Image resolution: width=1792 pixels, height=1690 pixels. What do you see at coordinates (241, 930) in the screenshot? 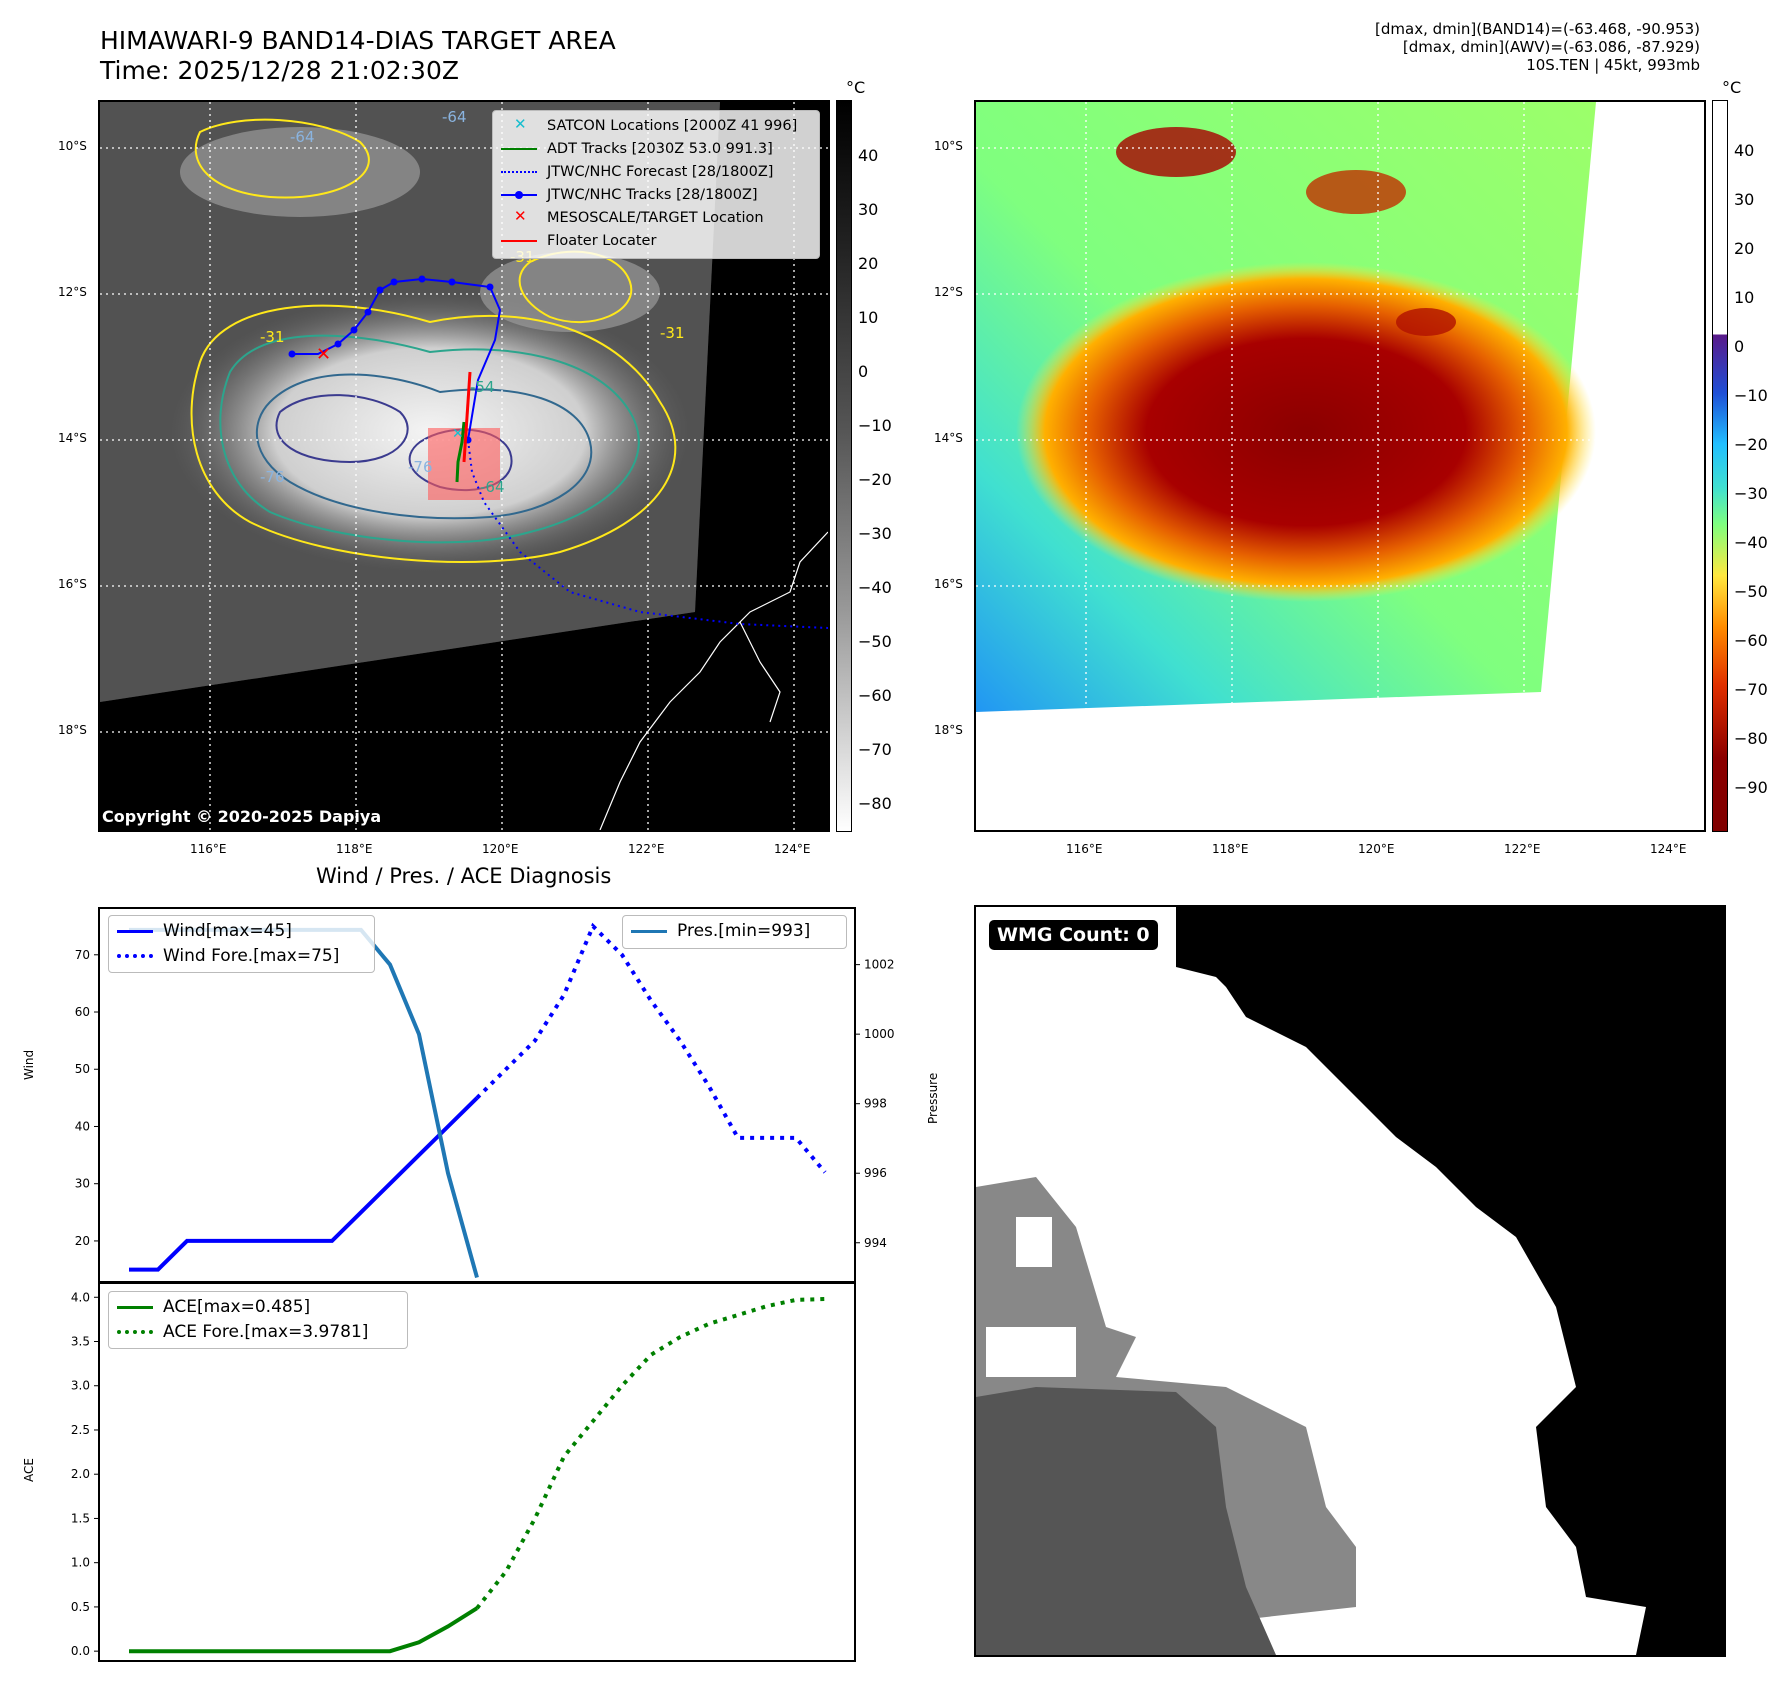
I see `legend-item-wind: Wind[max=45]` at bounding box center [241, 930].